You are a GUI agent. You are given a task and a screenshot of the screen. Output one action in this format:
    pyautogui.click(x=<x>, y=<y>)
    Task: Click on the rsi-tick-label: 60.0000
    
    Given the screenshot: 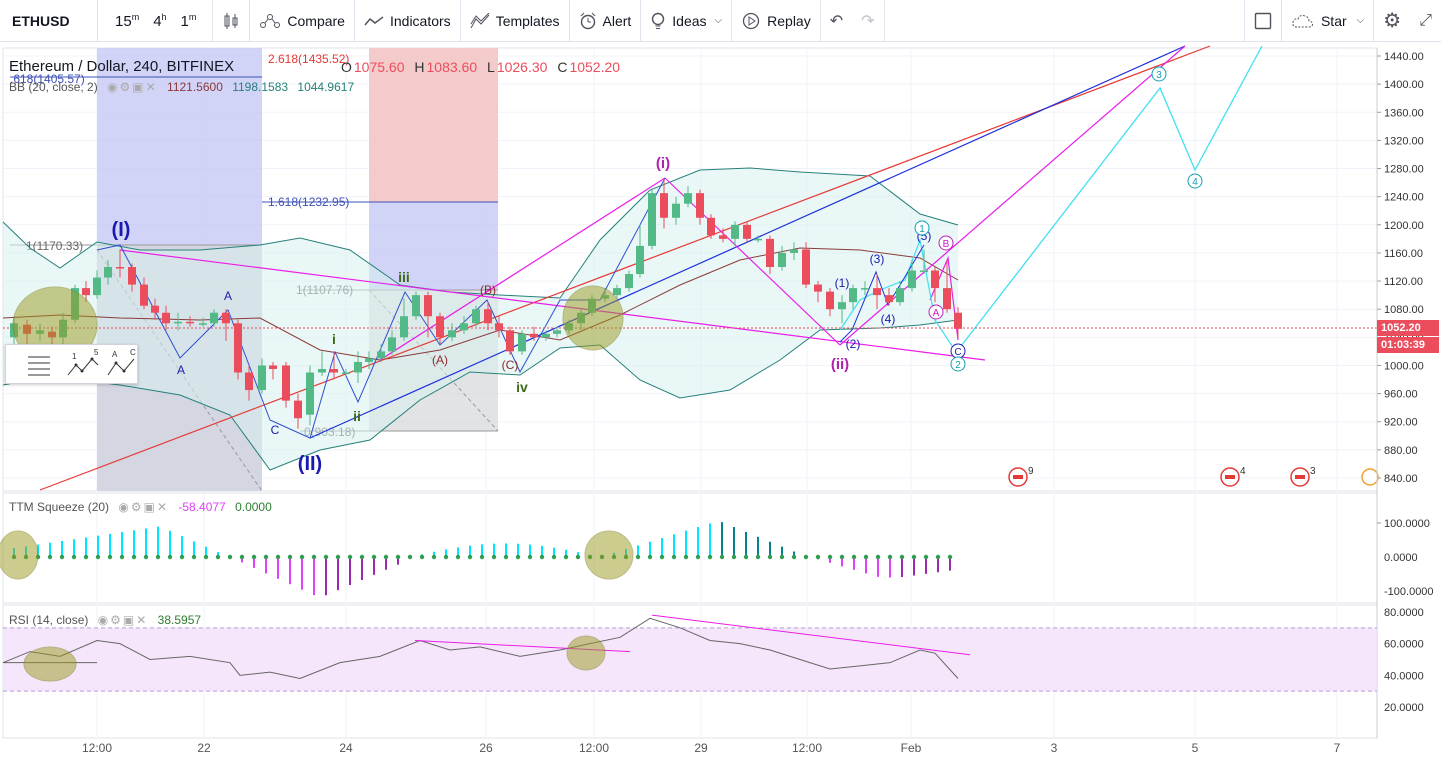 What is the action you would take?
    pyautogui.click(x=1404, y=645)
    